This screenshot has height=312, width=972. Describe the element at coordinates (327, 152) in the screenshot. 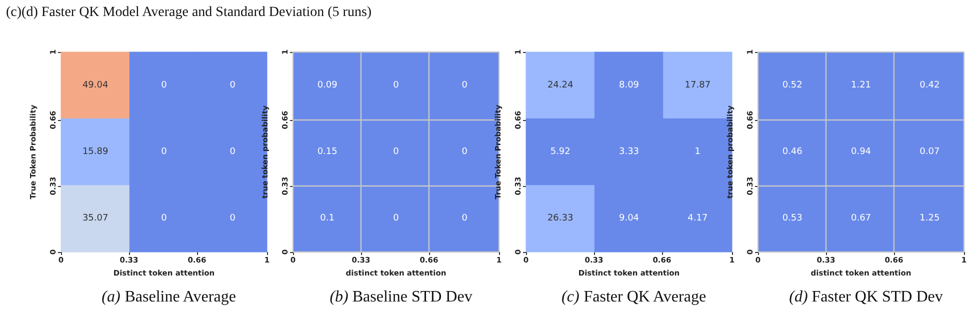

I see `data-label: 0.15` at that location.